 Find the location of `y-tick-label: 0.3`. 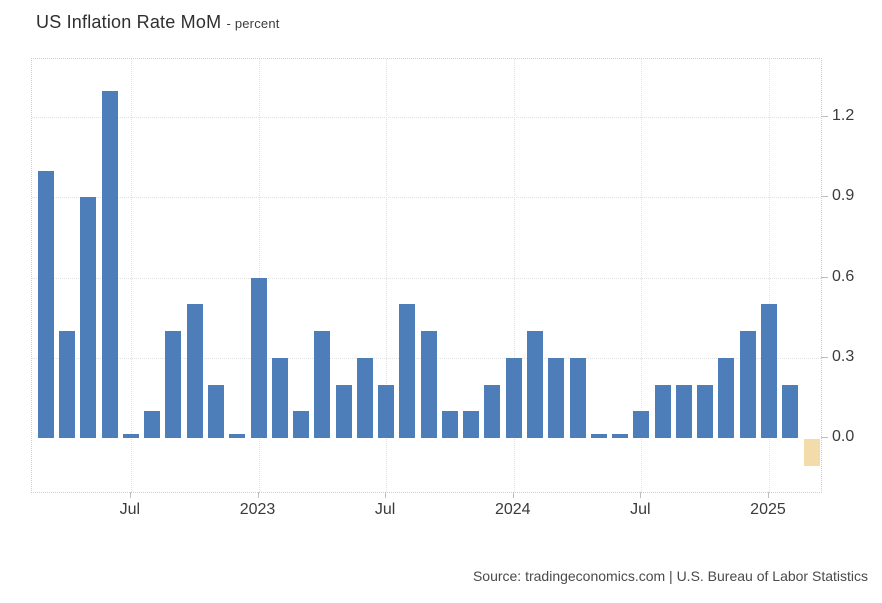

y-tick-label: 0.3 is located at coordinates (843, 356).